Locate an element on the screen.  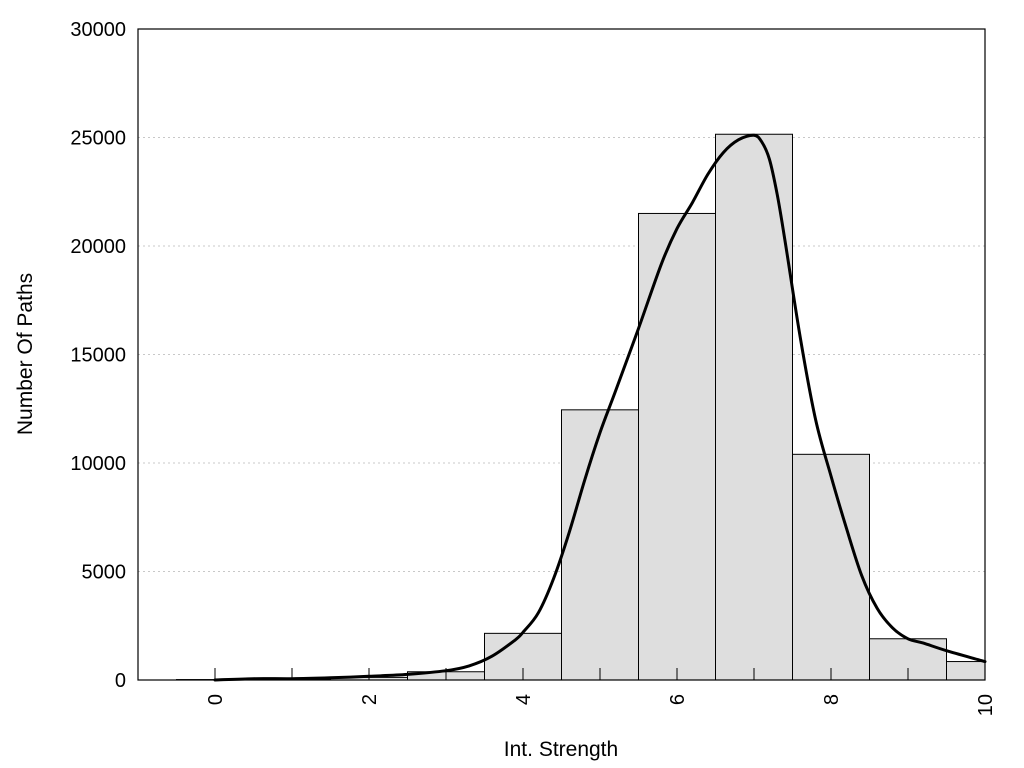
y-tick-label: 0 is located at coordinates (120, 681).